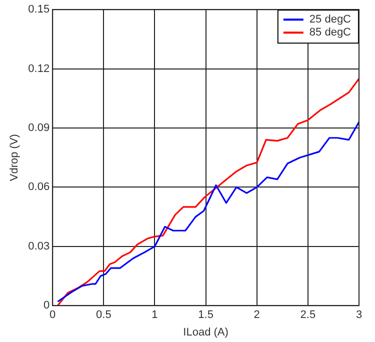 This screenshot has width=375, height=342. What do you see at coordinates (46, 306) in the screenshot?
I see `y-tick-label: 0` at bounding box center [46, 306].